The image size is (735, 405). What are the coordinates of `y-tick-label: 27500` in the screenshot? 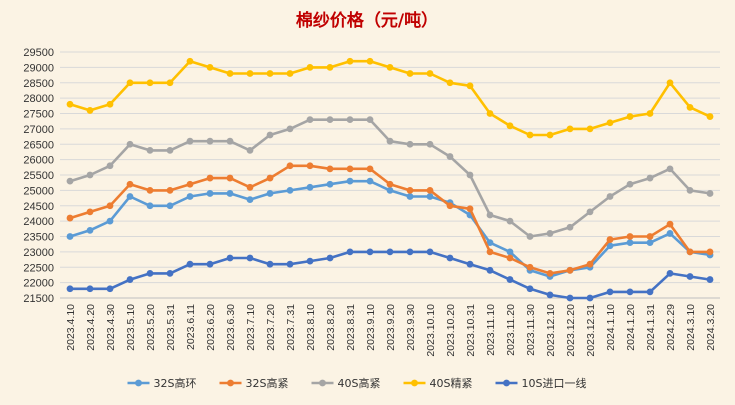 It's located at (38, 115).